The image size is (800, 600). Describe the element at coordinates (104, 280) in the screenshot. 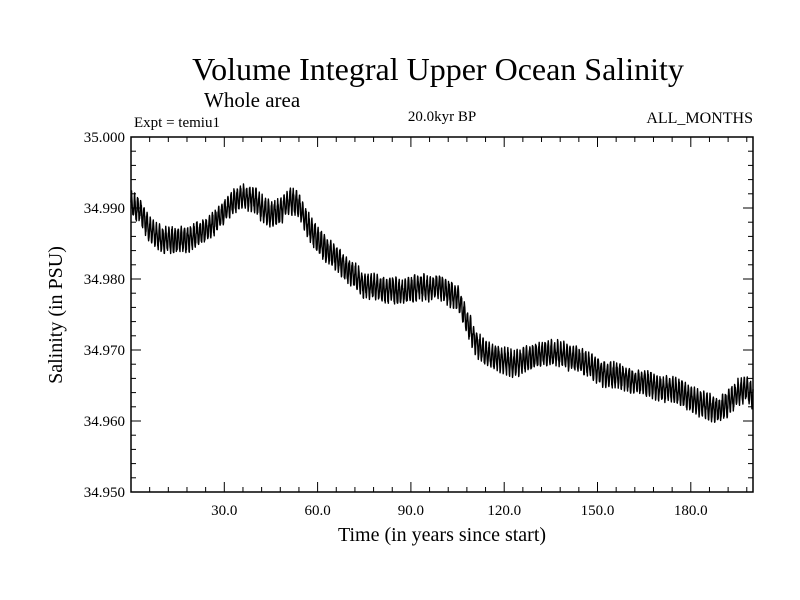

I see `y-tick-label: 34.980` at that location.